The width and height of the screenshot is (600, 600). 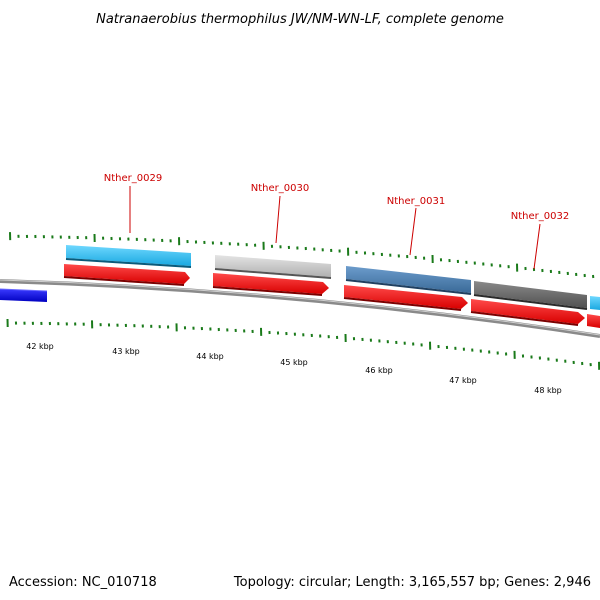 I want to click on kbp-label-42: 42 kbp, so click(x=40, y=346).